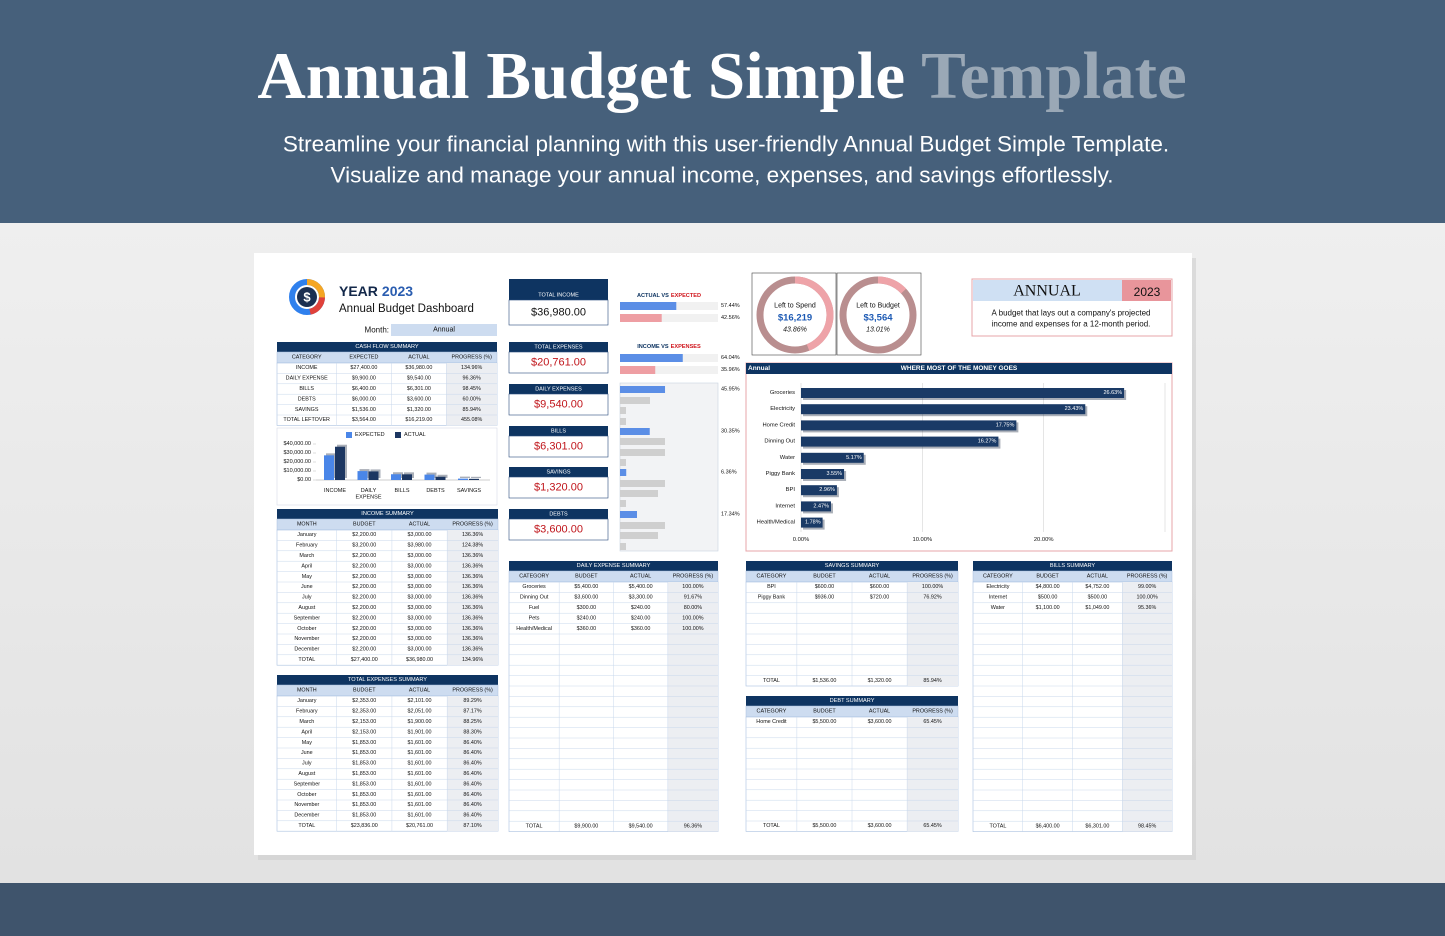 The image size is (1445, 936). Describe the element at coordinates (364, 577) in the screenshot. I see `table-cell: $2,200.00` at that location.